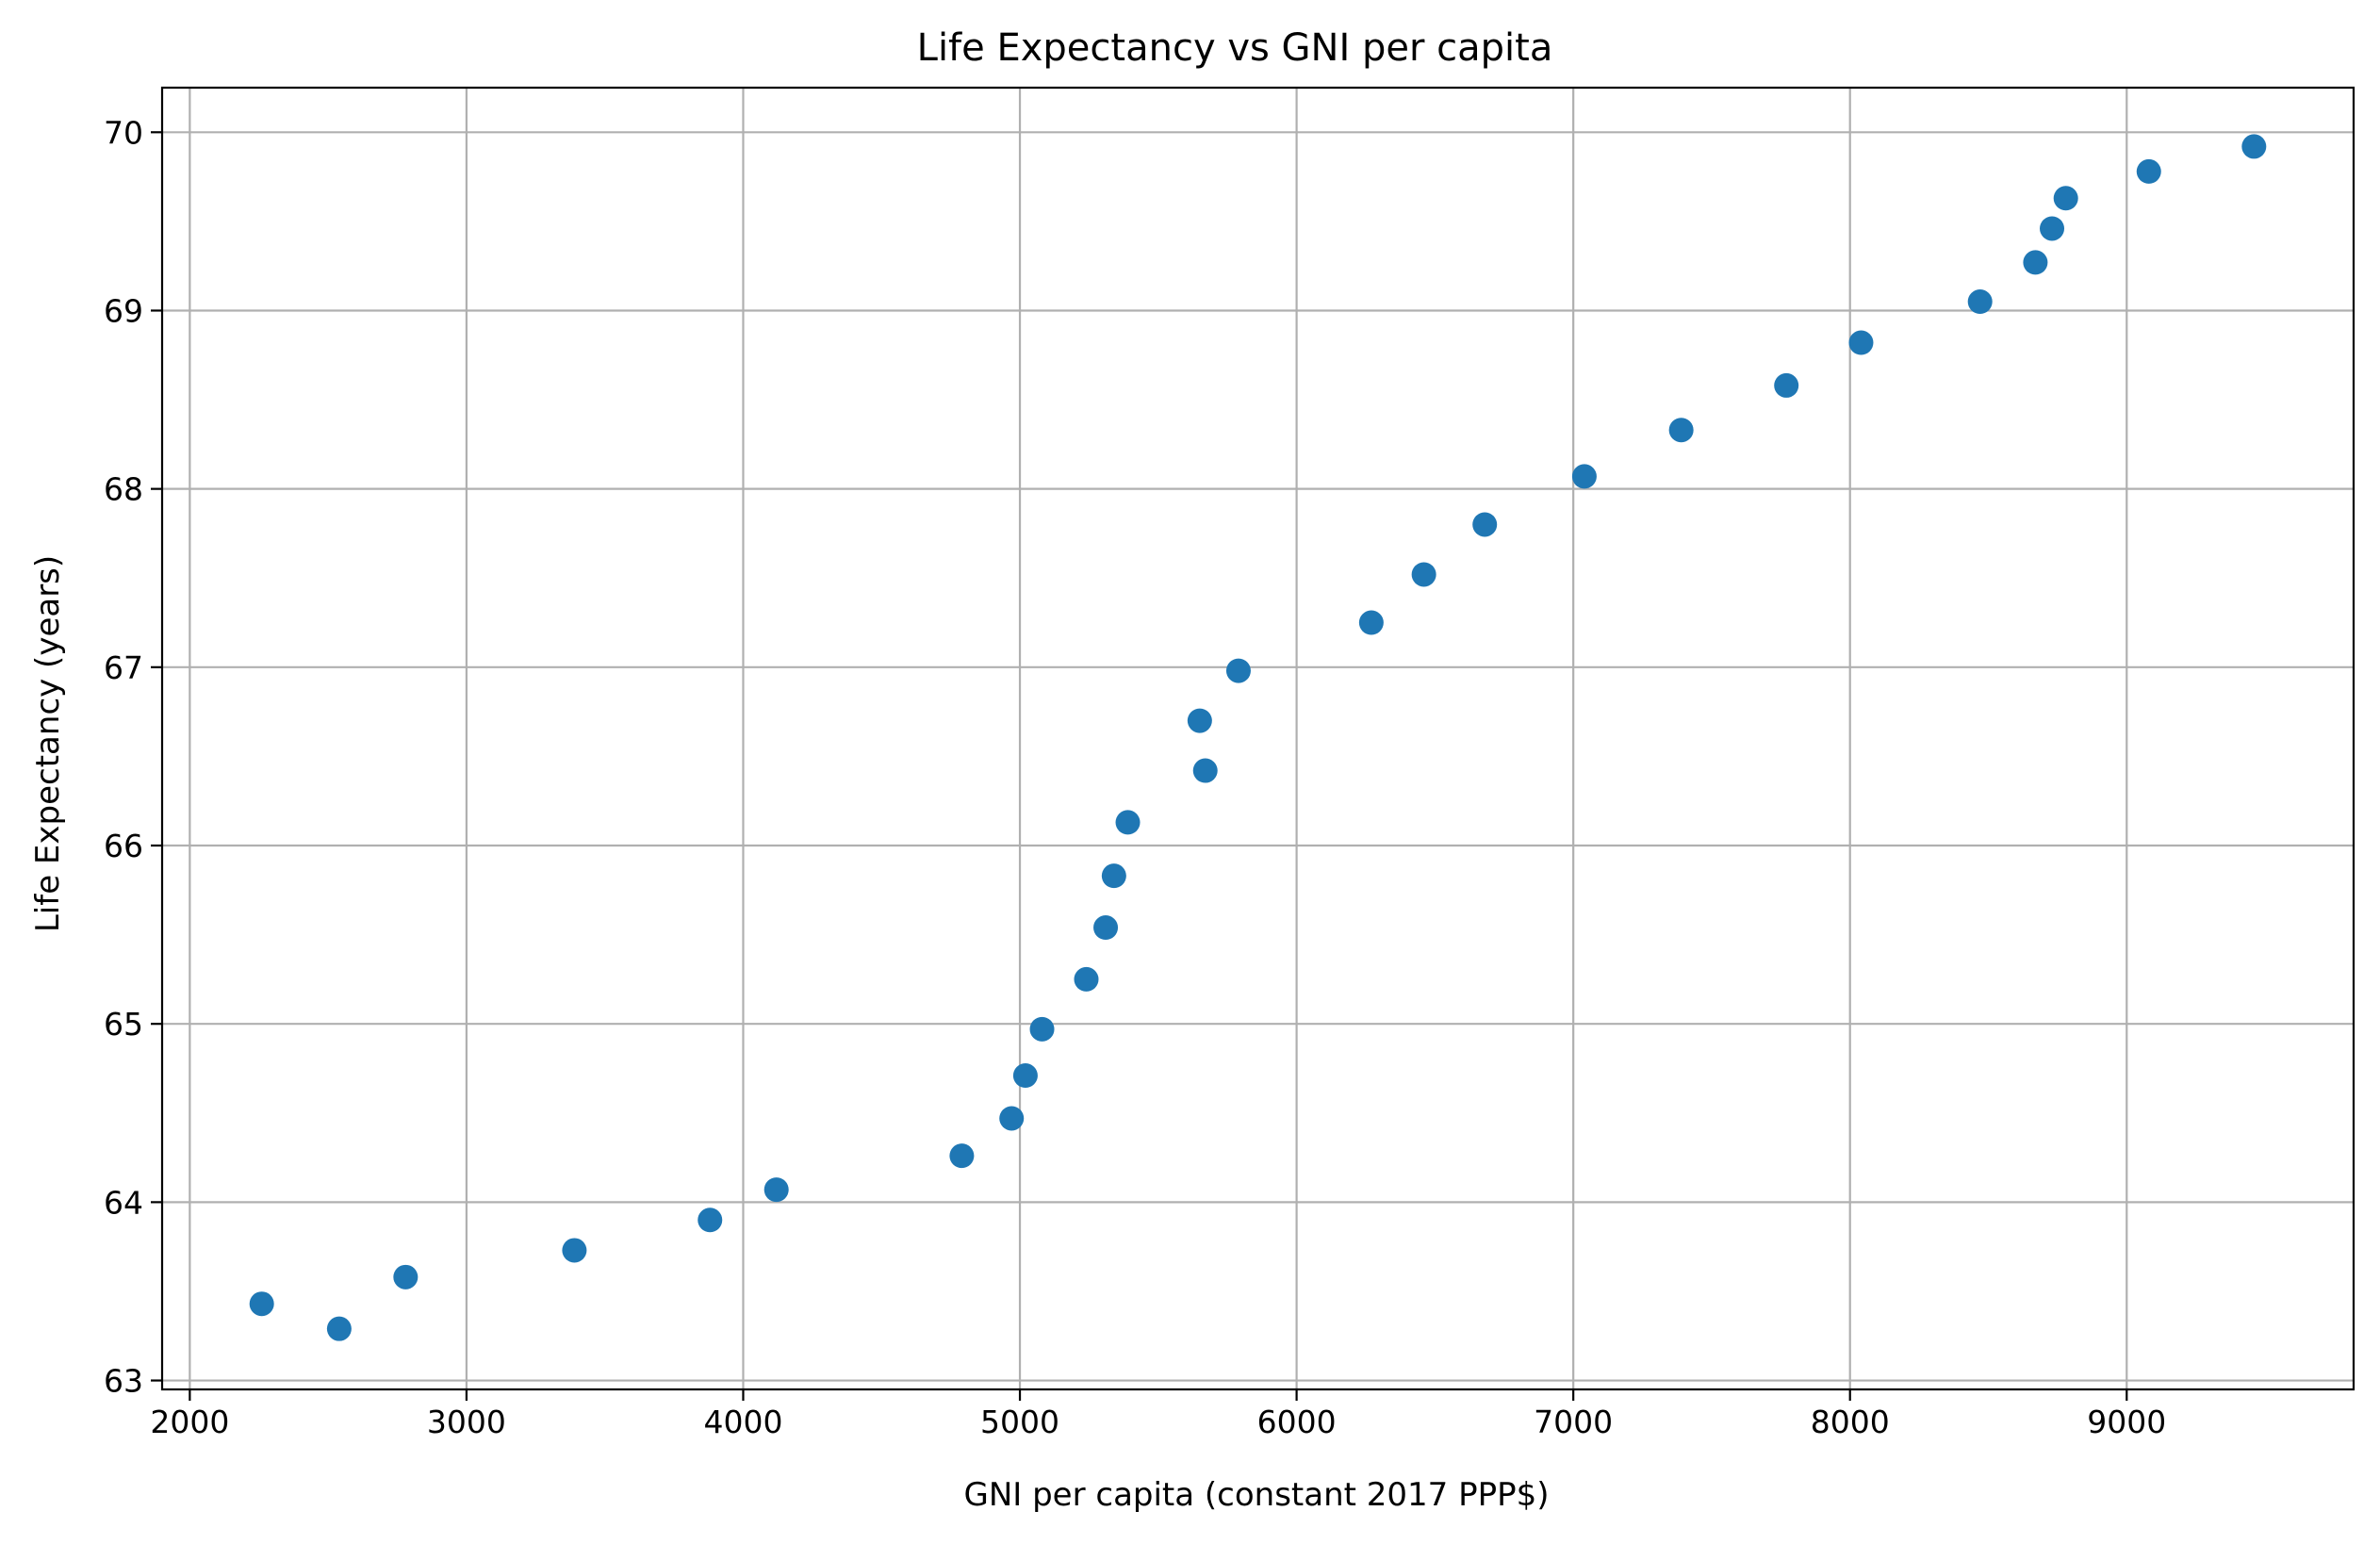 The height and width of the screenshot is (1544, 2380). I want to click on x-tick-label: 6000, so click(1297, 1422).